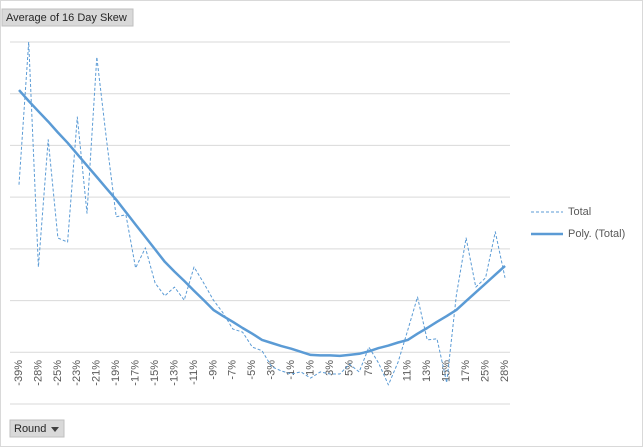 Image resolution: width=643 pixels, height=447 pixels. Describe the element at coordinates (116, 373) in the screenshot. I see `x-tick-label: -19%` at that location.